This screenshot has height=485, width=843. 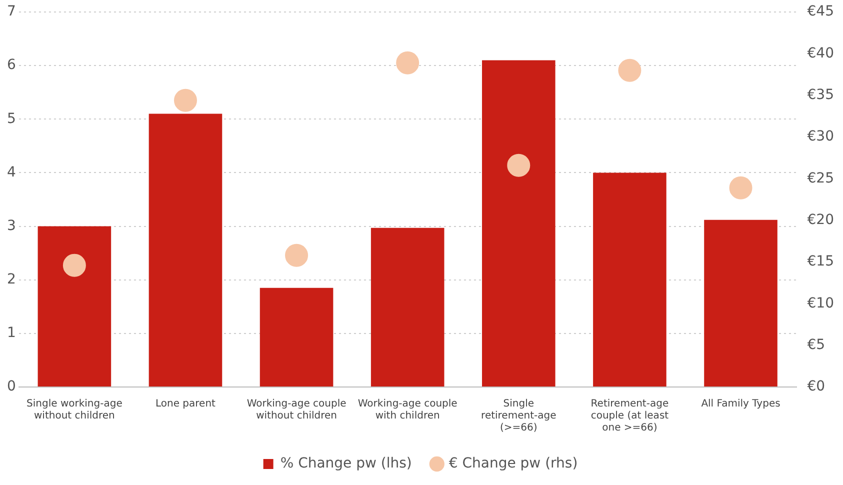 What do you see at coordinates (820, 136) in the screenshot?
I see `y2-tick-label: €30` at bounding box center [820, 136].